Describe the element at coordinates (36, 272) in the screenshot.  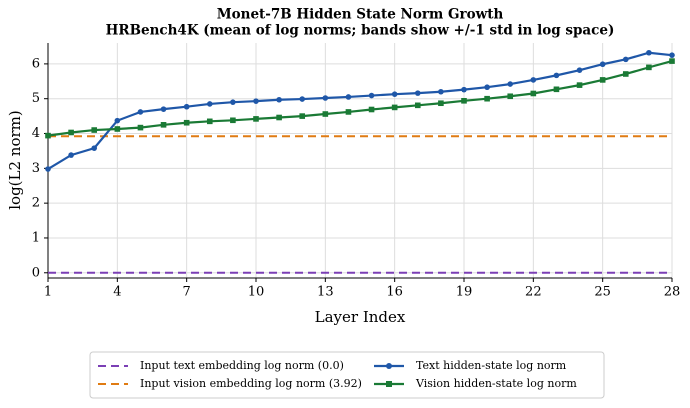
I see `y-tick-label: 0` at that location.